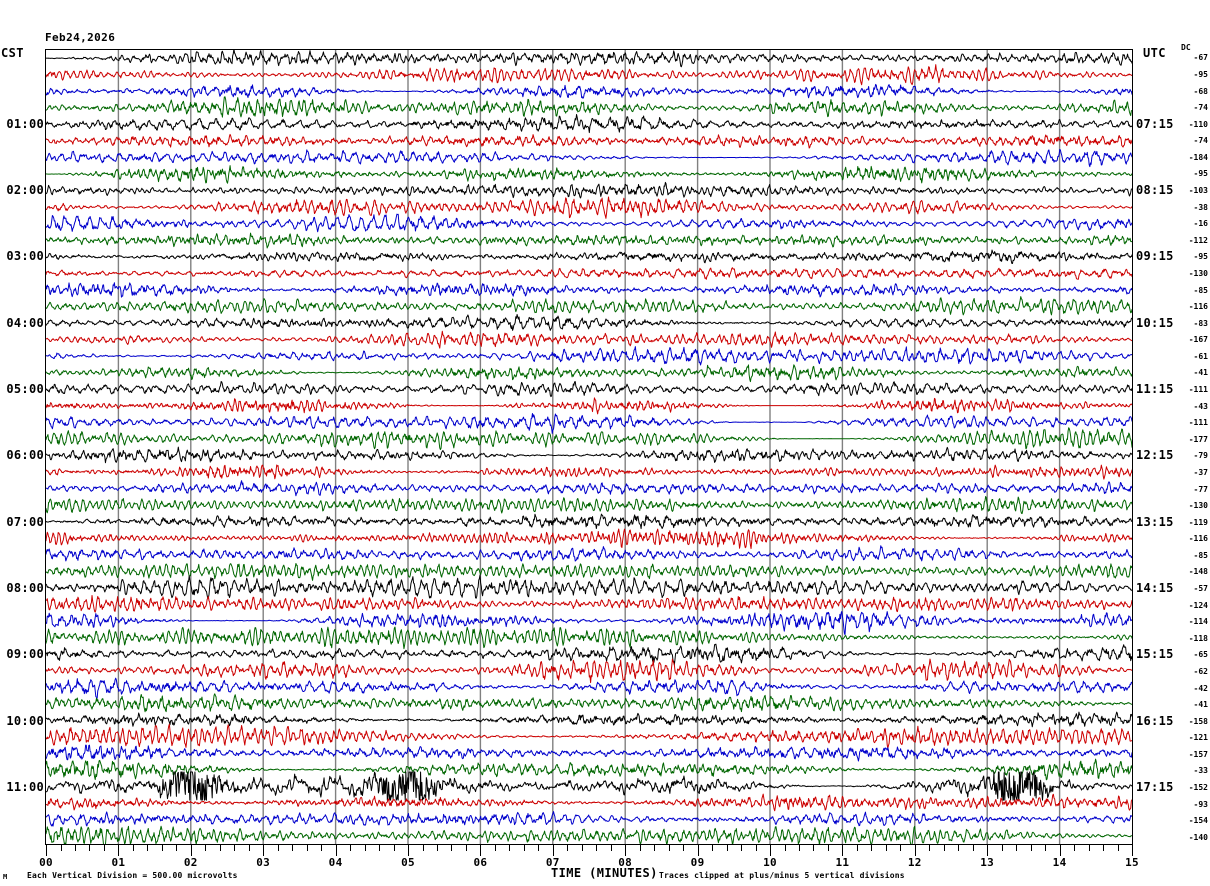  Describe the element at coordinates (25, 256) in the screenshot. I see `hour-label-cst: 03:00` at that location.